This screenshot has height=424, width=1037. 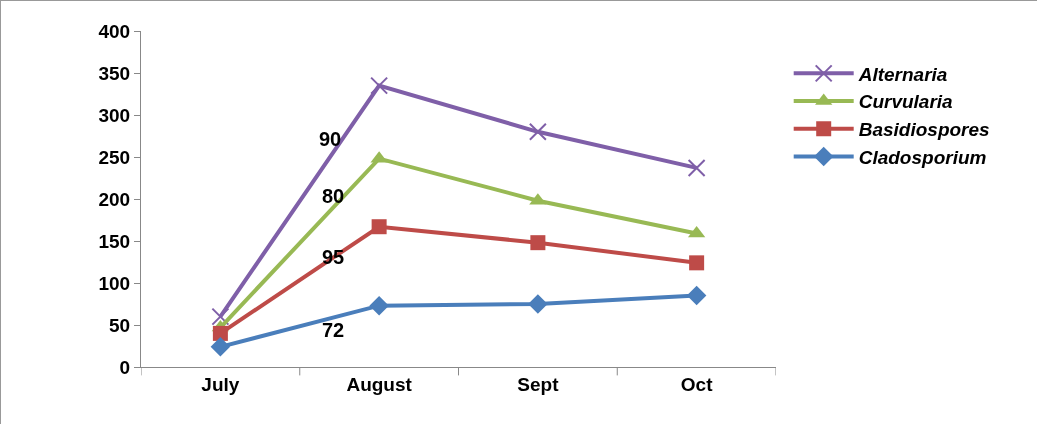 I want to click on legend-label: Alternaria, so click(x=902, y=74).